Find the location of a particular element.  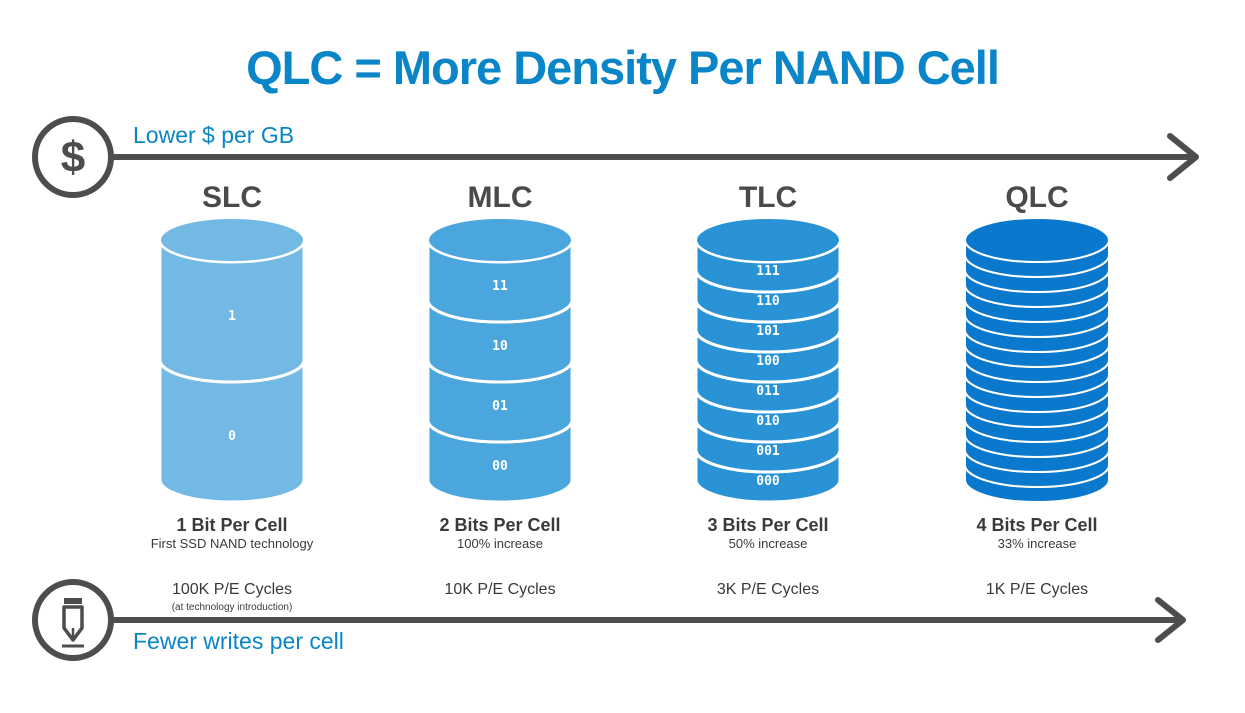

cell-level-label: 010 is located at coordinates (768, 421).